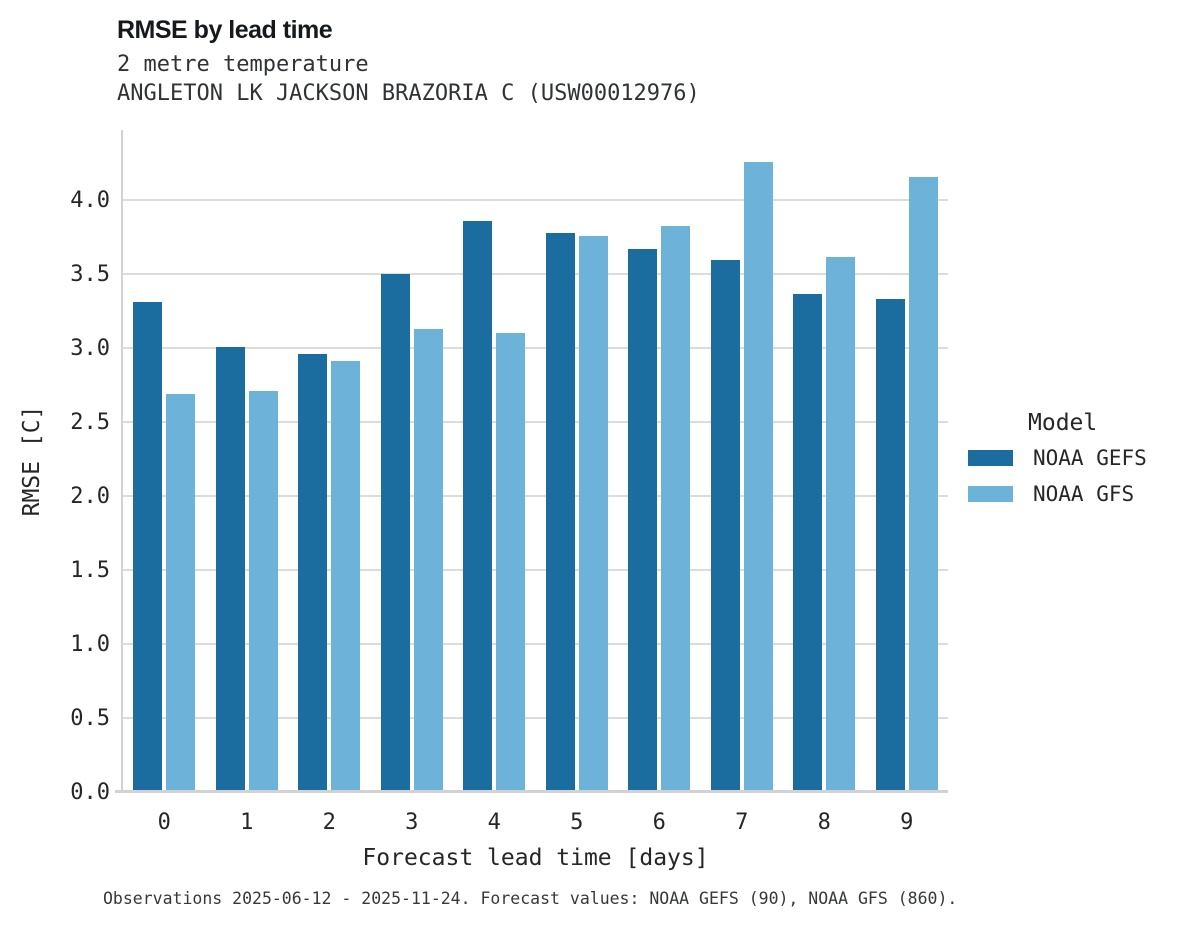  Describe the element at coordinates (907, 822) in the screenshot. I see `x-tick-label: 9` at that location.